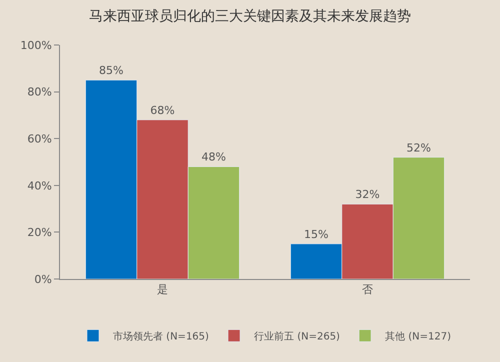 The width and height of the screenshot is (500, 362). Describe the element at coordinates (161, 336) in the screenshot. I see `legend-label: 市场领先者 (N=165)` at that location.